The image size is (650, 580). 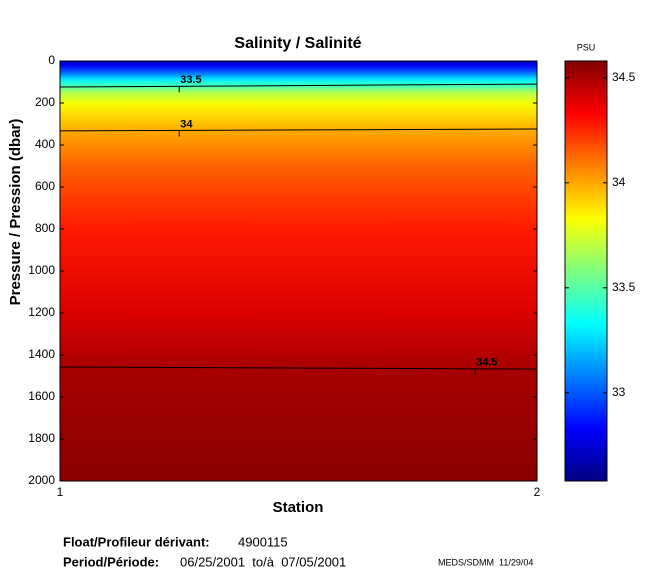 What do you see at coordinates (45, 102) in the screenshot?
I see `y-tick-label: 200` at bounding box center [45, 102].